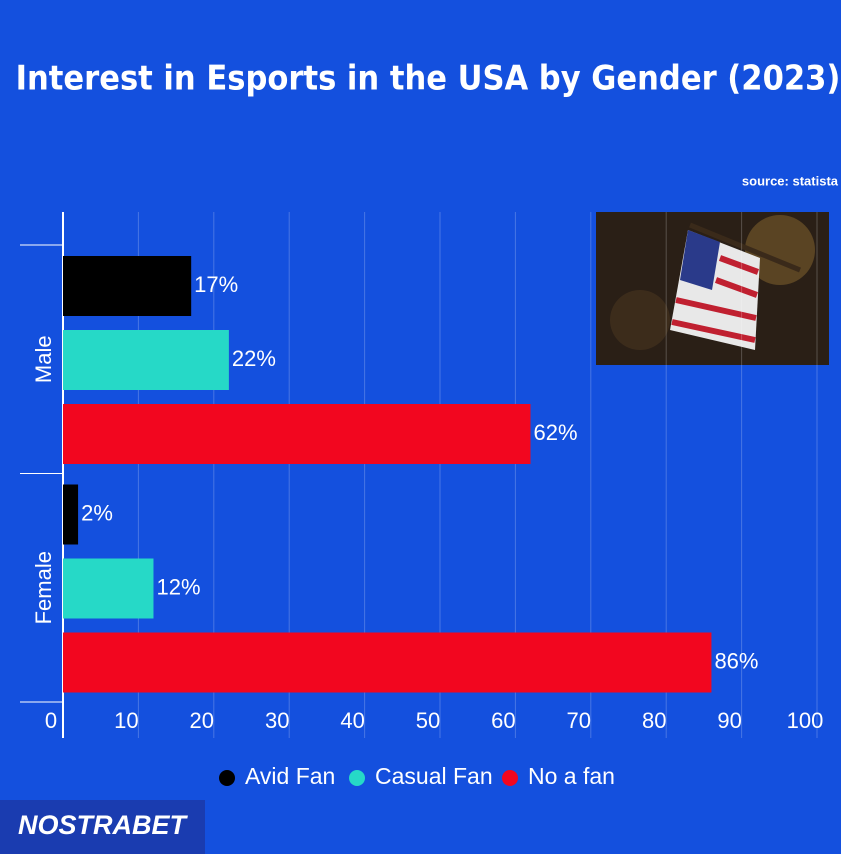 The image size is (841, 854). What do you see at coordinates (712, 288) in the screenshot?
I see `photo` at bounding box center [712, 288].